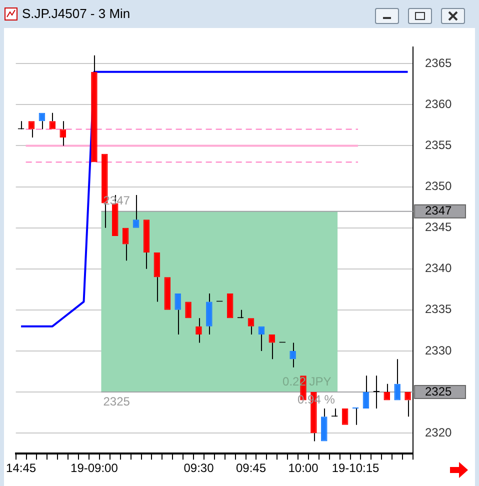 This screenshot has width=479, height=486. What do you see at coordinates (76, 13) in the screenshot?
I see `chart-title: S.JP.J4507 - 3 Min` at bounding box center [76, 13].